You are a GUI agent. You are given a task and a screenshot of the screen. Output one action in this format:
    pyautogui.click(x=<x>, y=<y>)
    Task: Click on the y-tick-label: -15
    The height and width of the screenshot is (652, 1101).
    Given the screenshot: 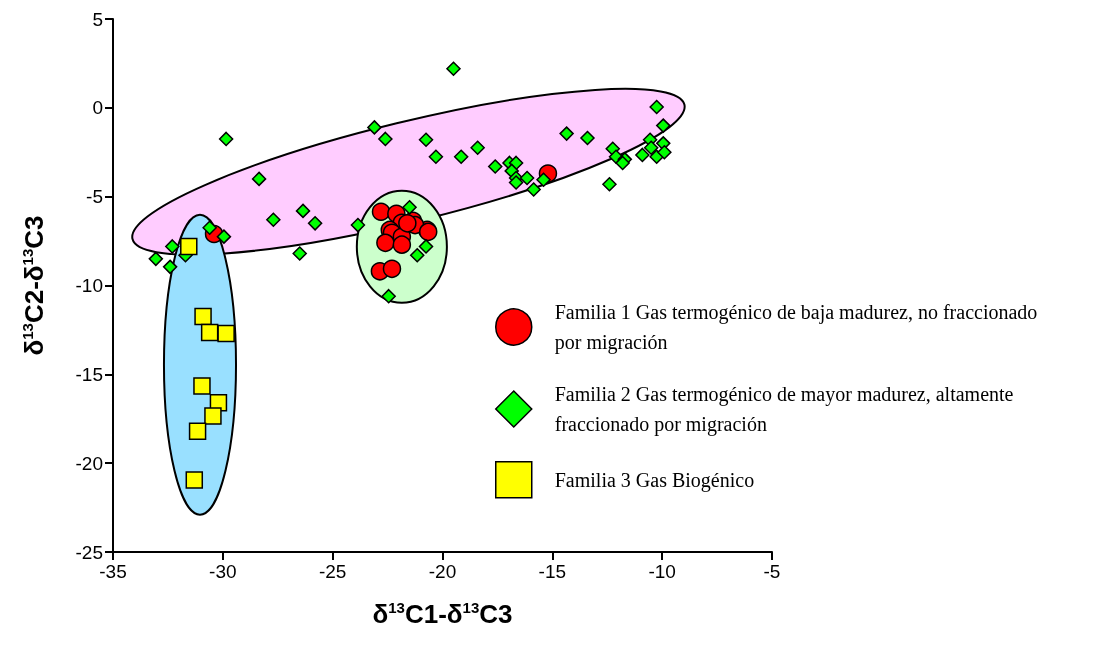 What is the action you would take?
    pyautogui.click(x=89, y=374)
    